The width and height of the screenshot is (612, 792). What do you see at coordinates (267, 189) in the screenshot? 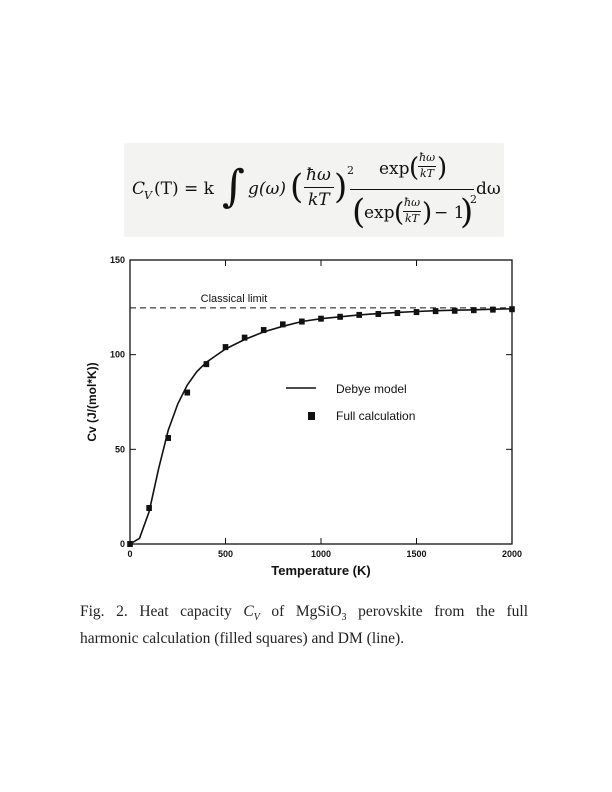
I see `equation-integrand: g(ω)` at bounding box center [267, 189].